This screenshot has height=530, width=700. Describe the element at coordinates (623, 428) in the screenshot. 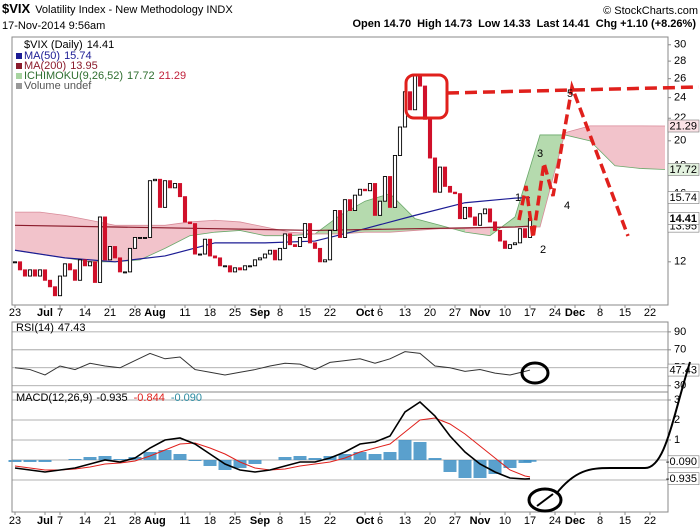

I see `macd-projection` at that location.